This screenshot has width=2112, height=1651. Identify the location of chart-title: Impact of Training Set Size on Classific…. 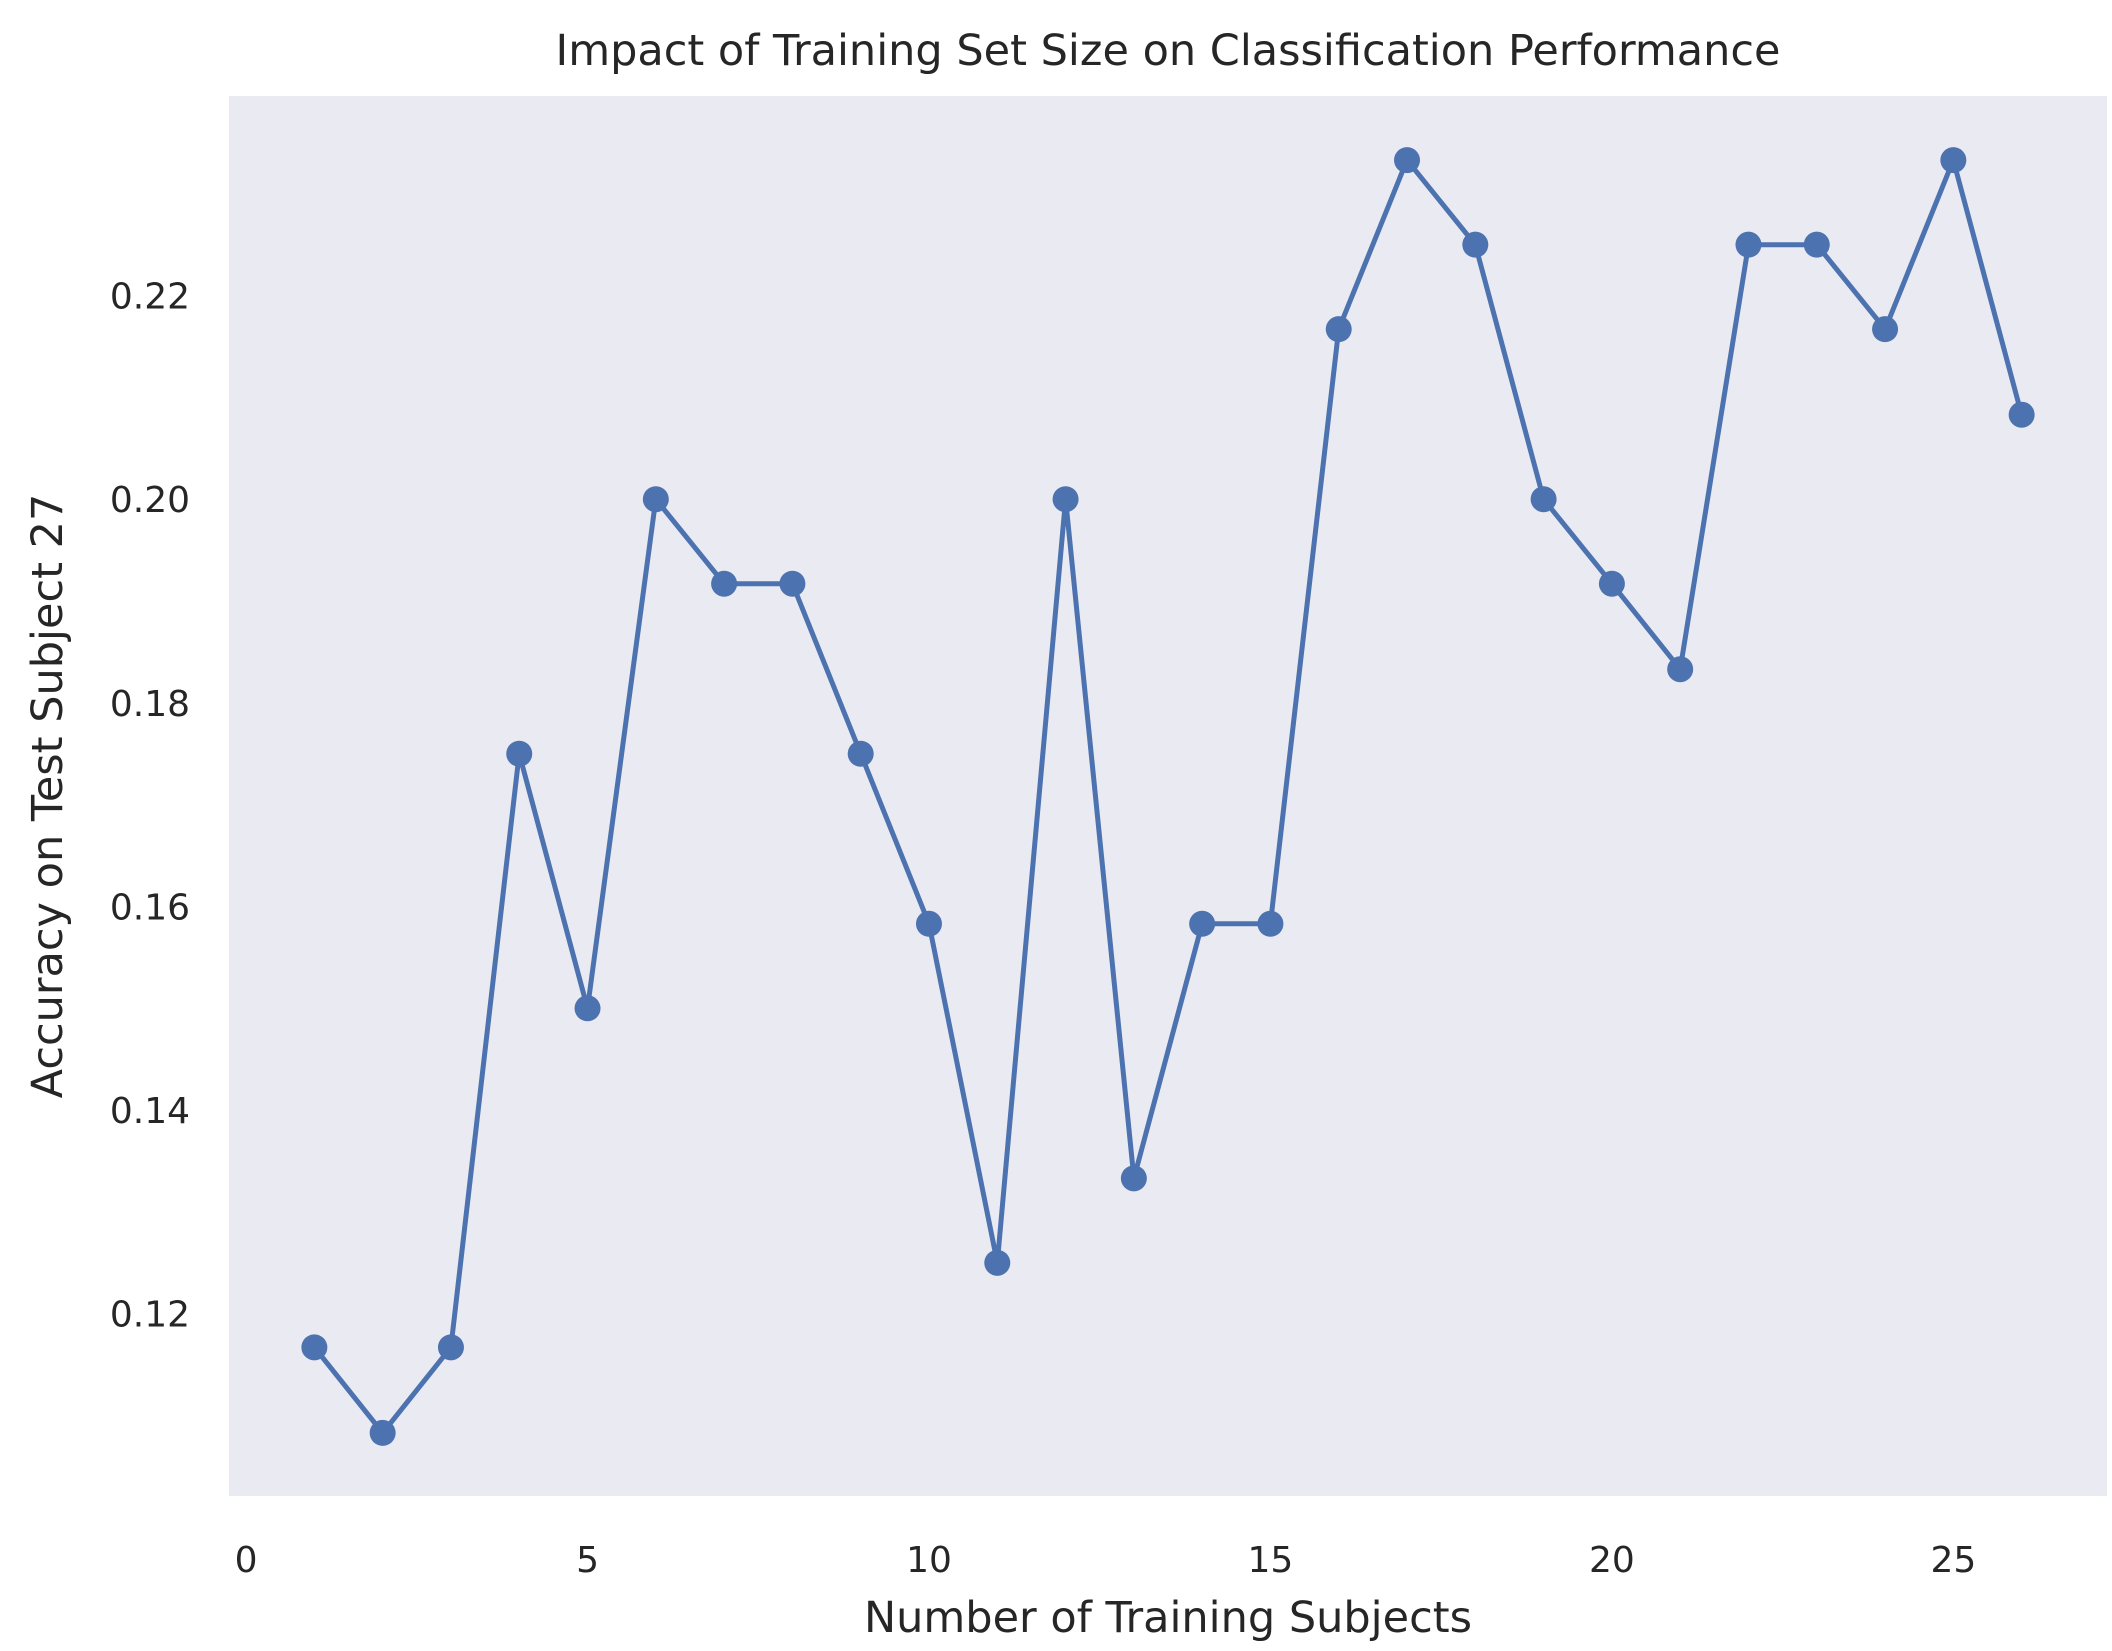
(1168, 51).